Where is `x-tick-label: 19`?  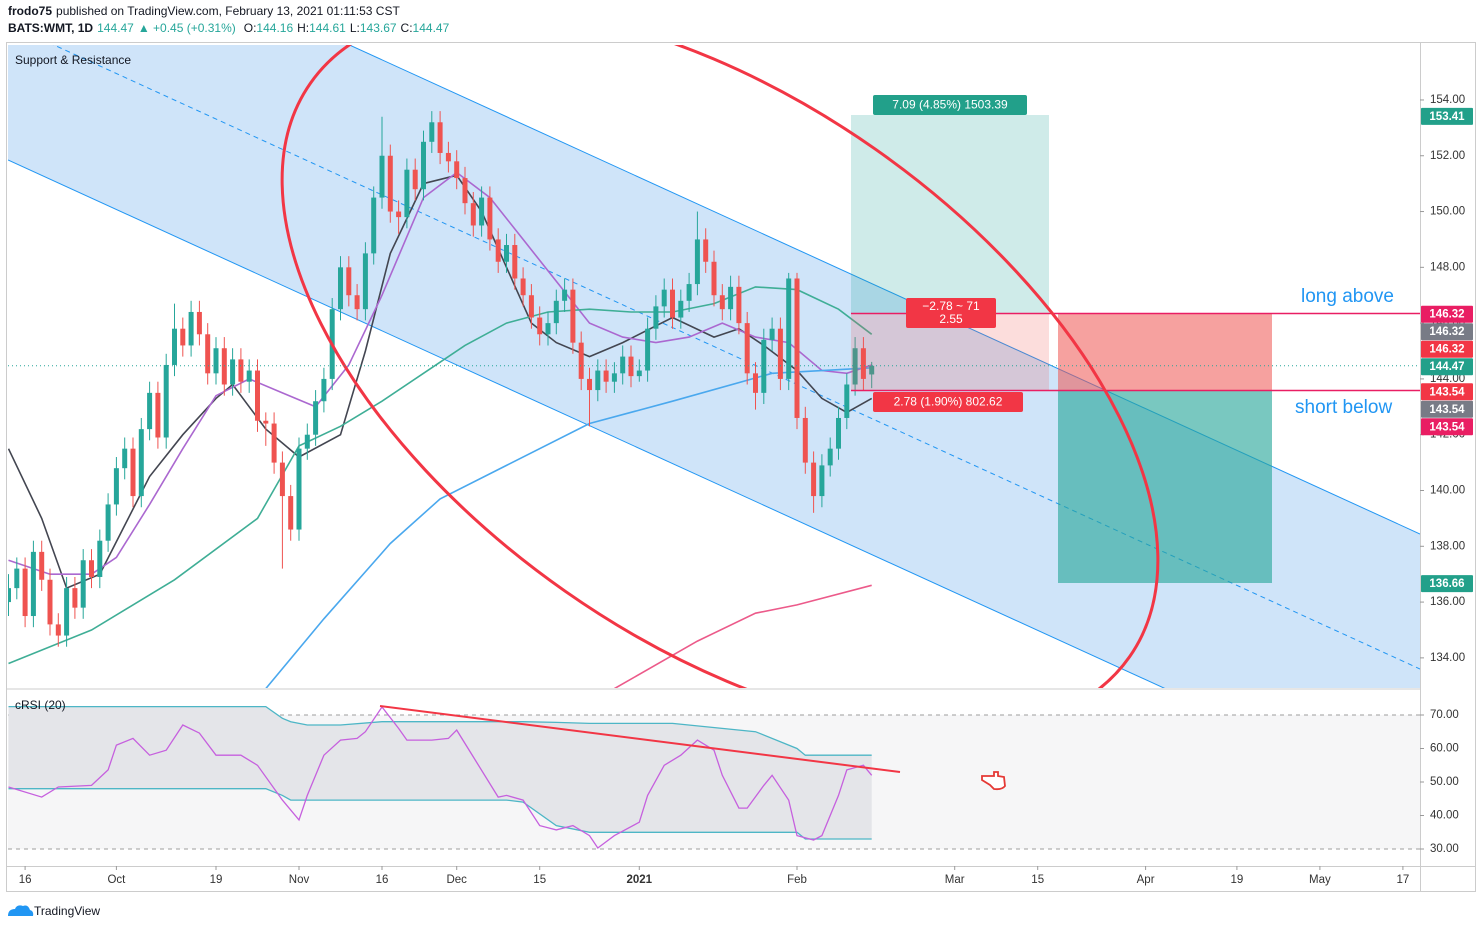 x-tick-label: 19 is located at coordinates (1237, 880).